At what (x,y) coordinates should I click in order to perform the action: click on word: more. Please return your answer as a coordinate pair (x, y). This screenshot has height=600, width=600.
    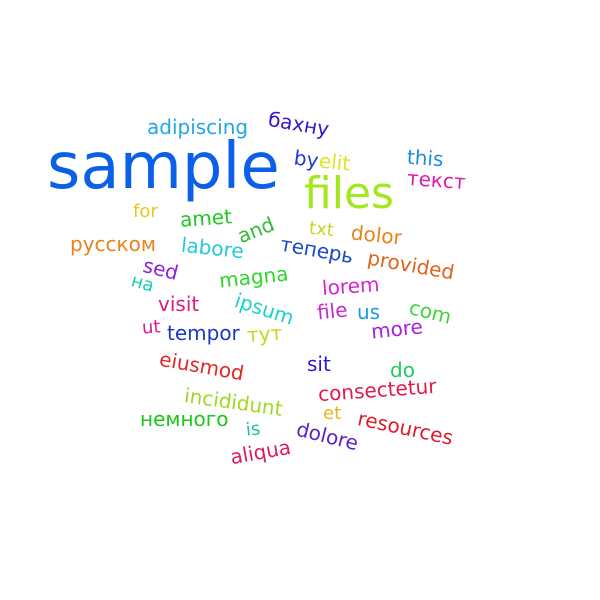
    Looking at the image, I should click on (396, 329).